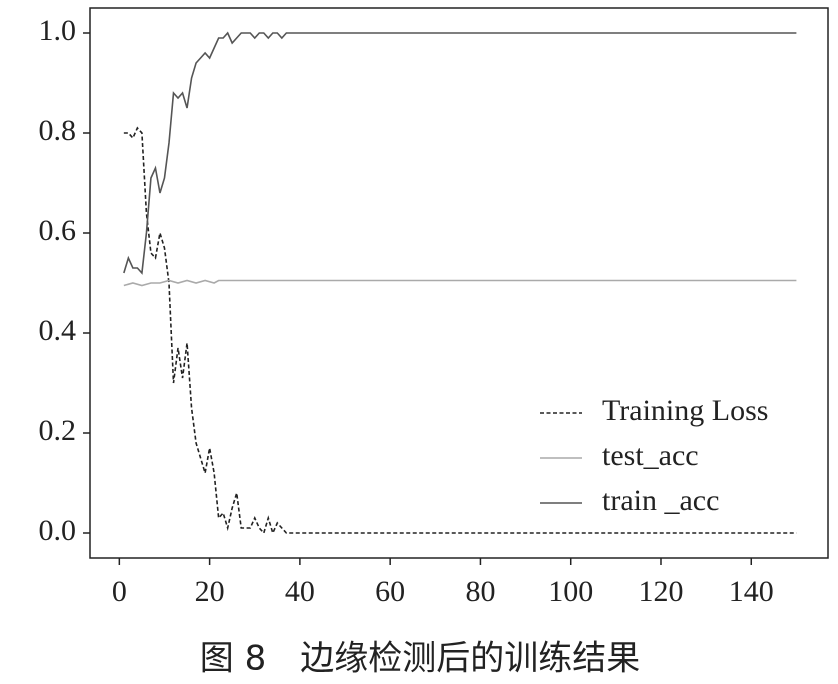  Describe the element at coordinates (58, 430) in the screenshot. I see `y-tick-label: 0.2` at that location.